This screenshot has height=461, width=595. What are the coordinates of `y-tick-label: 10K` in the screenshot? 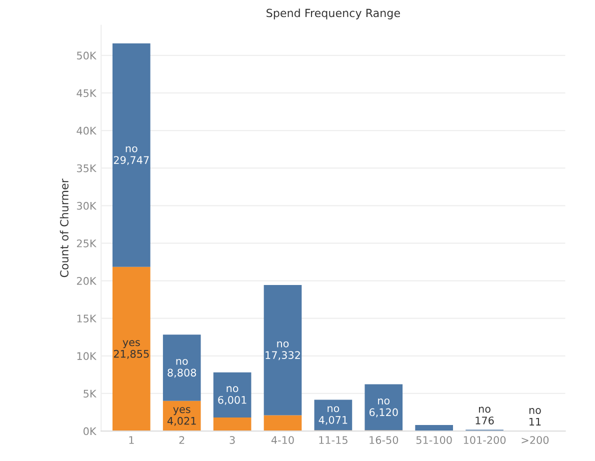 It's located at (87, 356).